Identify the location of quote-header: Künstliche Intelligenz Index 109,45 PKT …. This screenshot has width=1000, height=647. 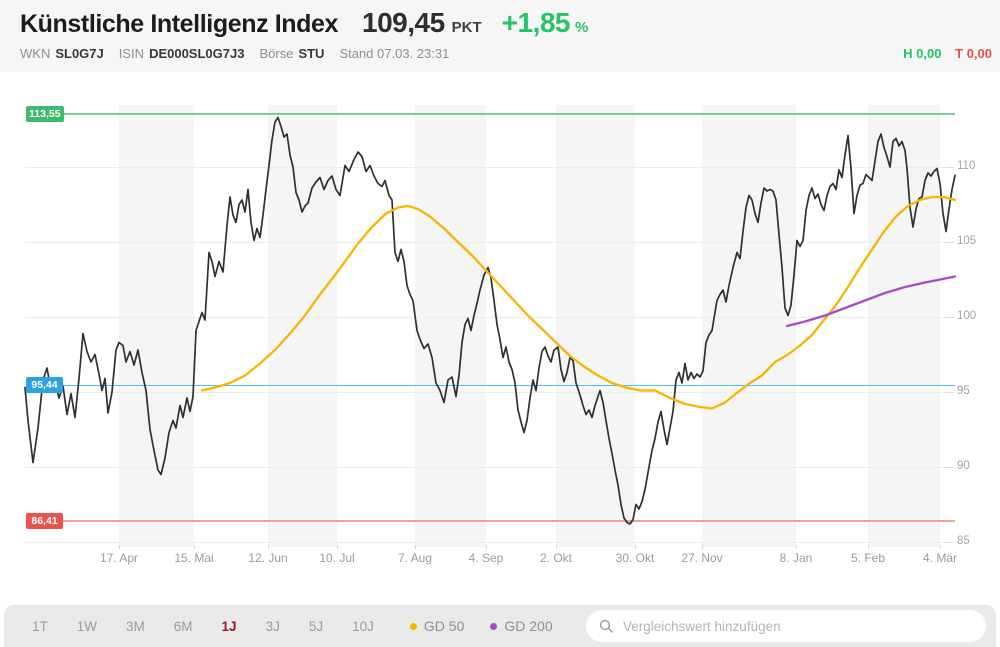
(500, 36).